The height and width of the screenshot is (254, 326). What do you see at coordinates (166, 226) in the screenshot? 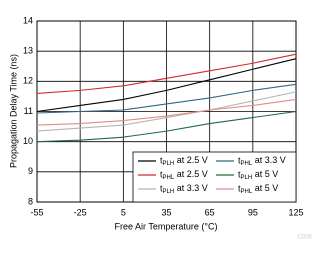
I see `x-axis-label: Free Air Temperature (°C)` at bounding box center [166, 226].